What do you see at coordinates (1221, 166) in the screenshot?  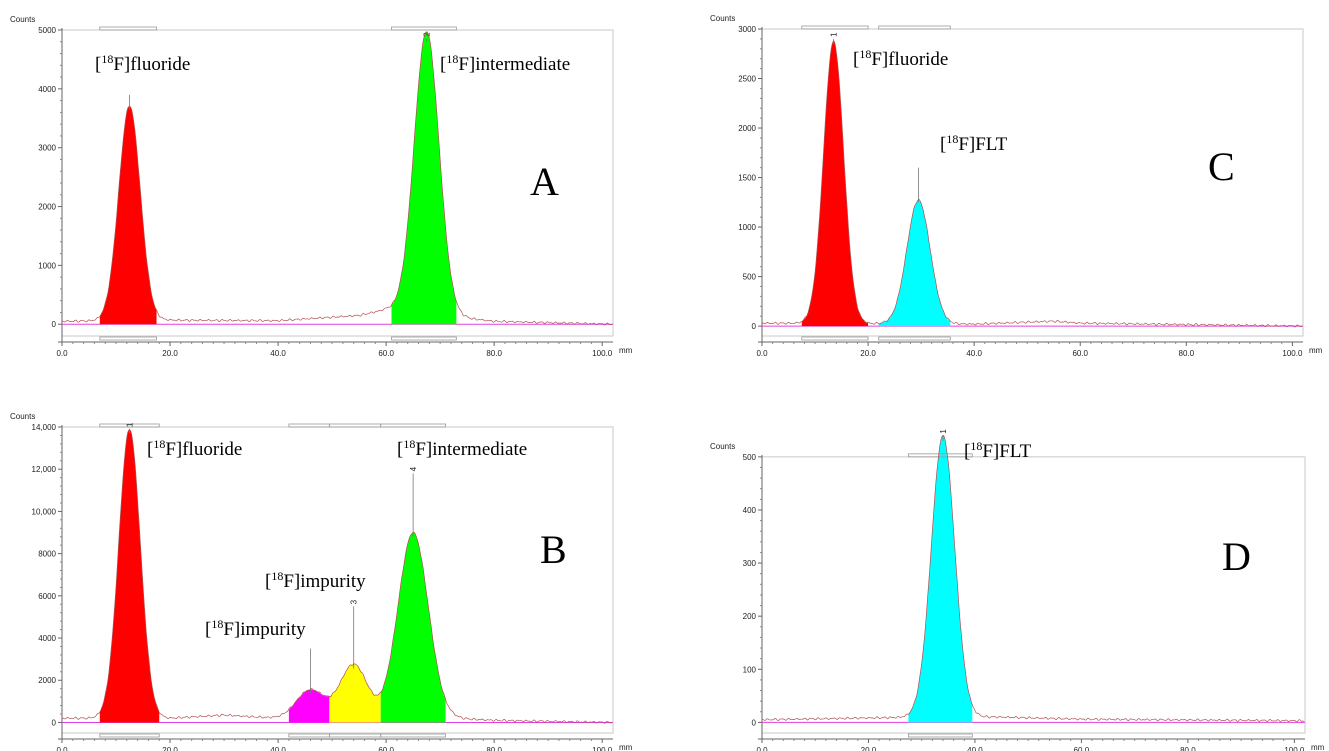 I see `panel-letter: C` at bounding box center [1221, 166].